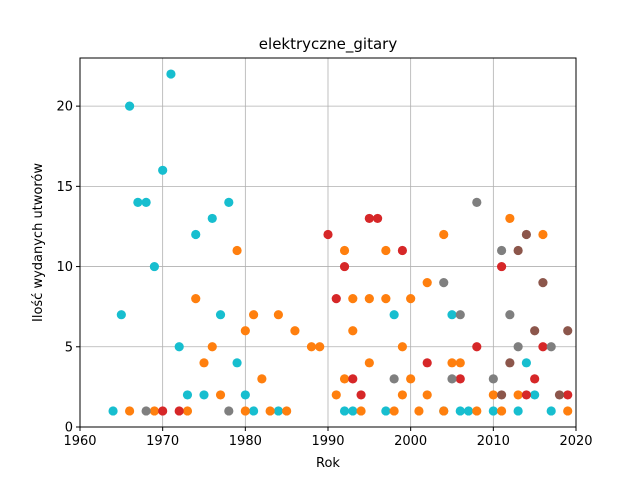  What do you see at coordinates (575, 441) in the screenshot?
I see `x-tick-label: 2020` at bounding box center [575, 441].